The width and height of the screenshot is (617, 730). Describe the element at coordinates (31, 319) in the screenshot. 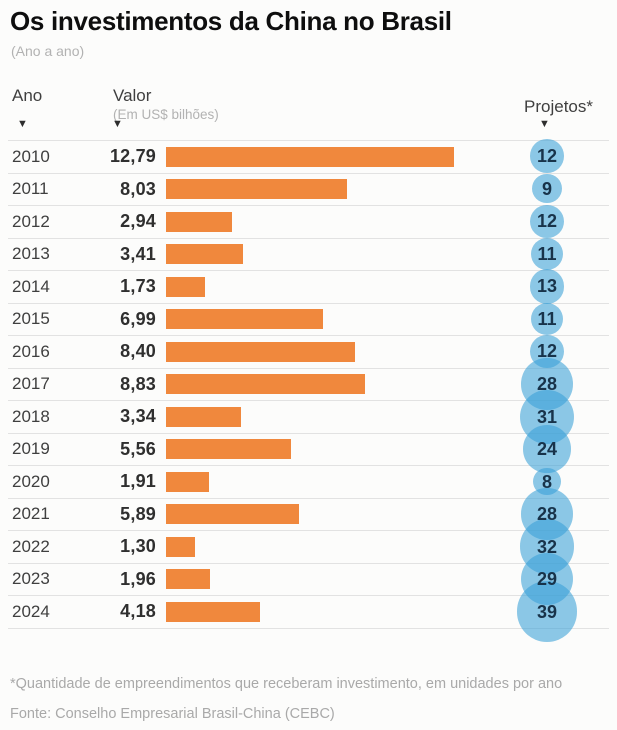

I see `year-label: 2015` at that location.